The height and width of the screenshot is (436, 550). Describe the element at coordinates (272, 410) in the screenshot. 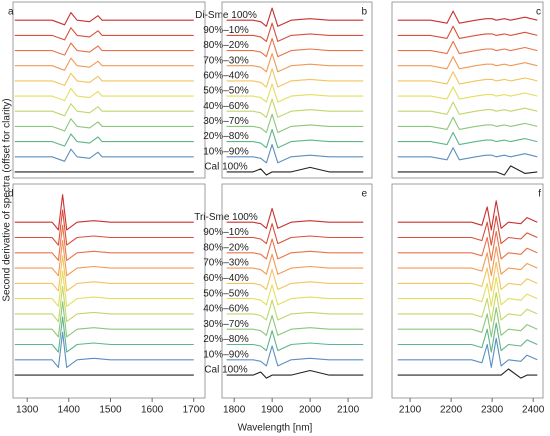

I see `x-tick-label: 1900` at that location.